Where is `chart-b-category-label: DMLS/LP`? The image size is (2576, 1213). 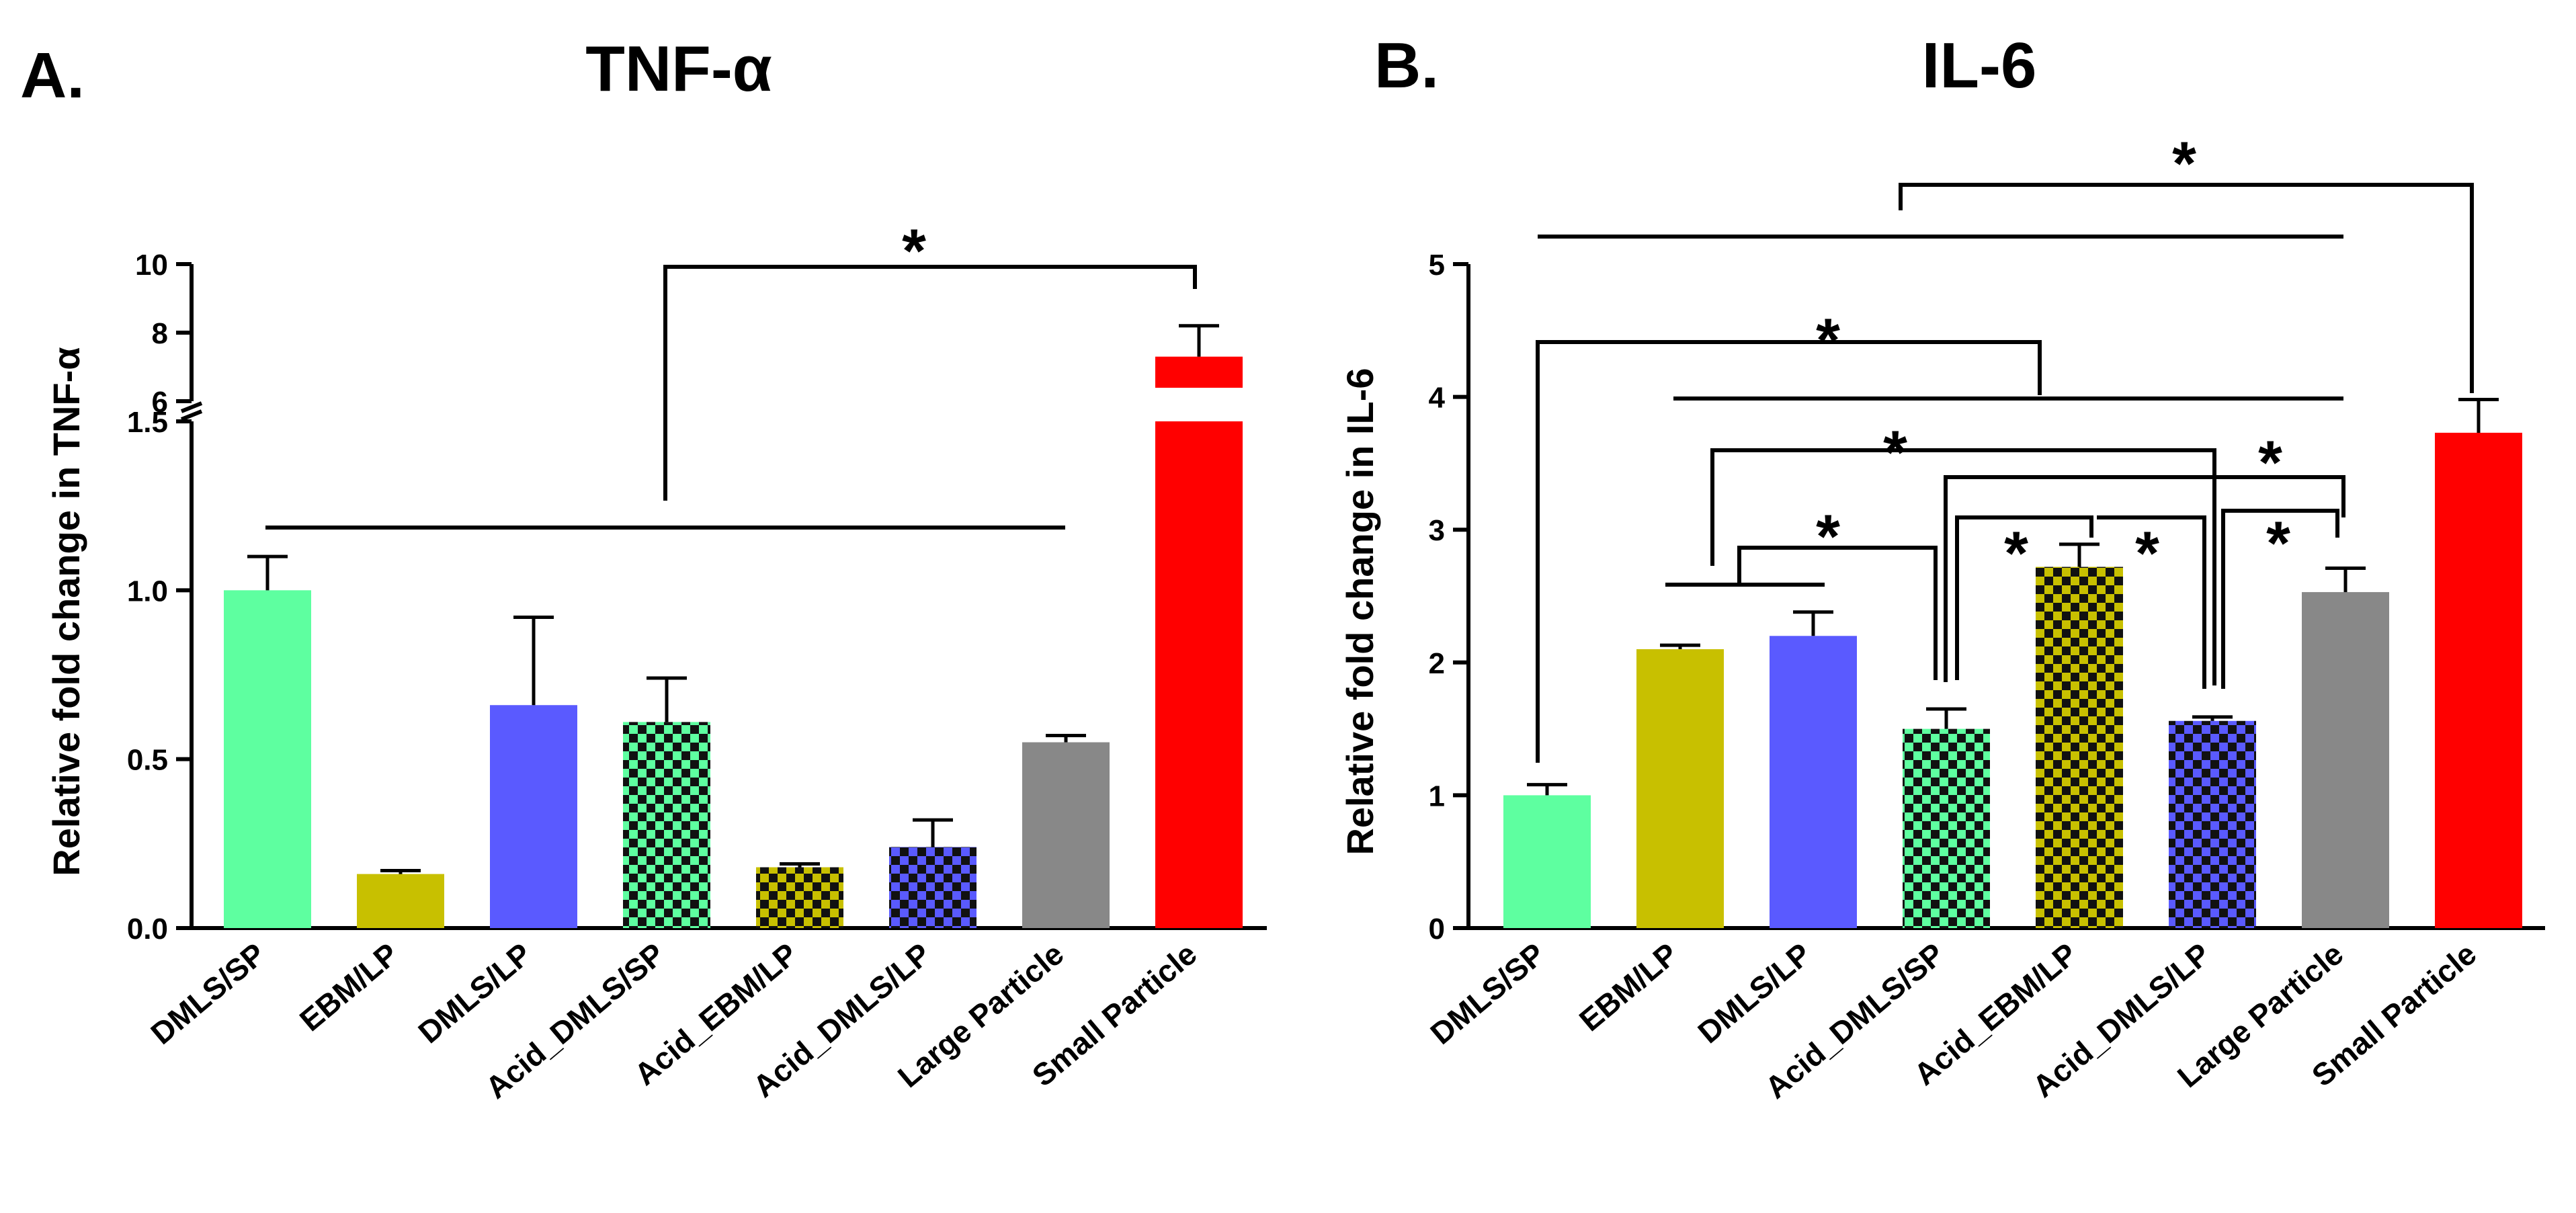
chart-b-category-label: DMLS/LP is located at coordinates (1754, 993).